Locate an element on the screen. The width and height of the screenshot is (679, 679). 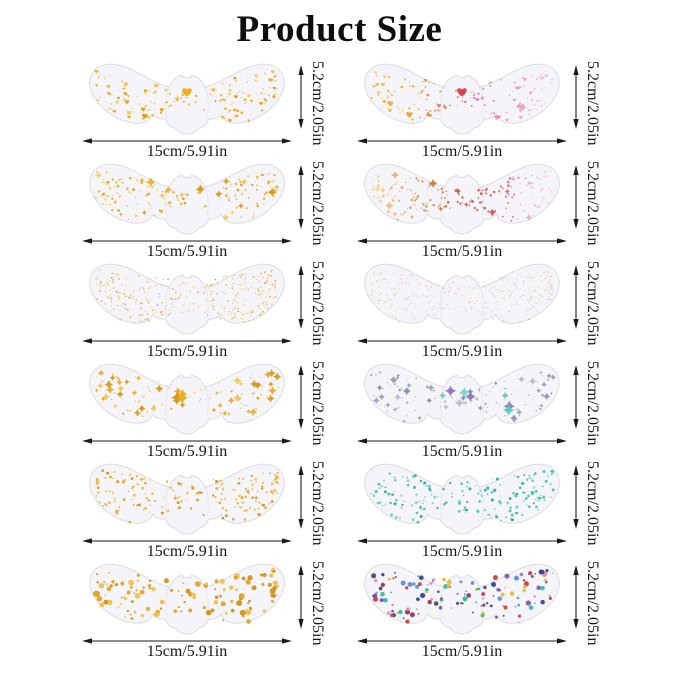
product-cell-teal-dots: 15cm/5.91in 5.2cm/2.05in is located at coordinates (480, 509).